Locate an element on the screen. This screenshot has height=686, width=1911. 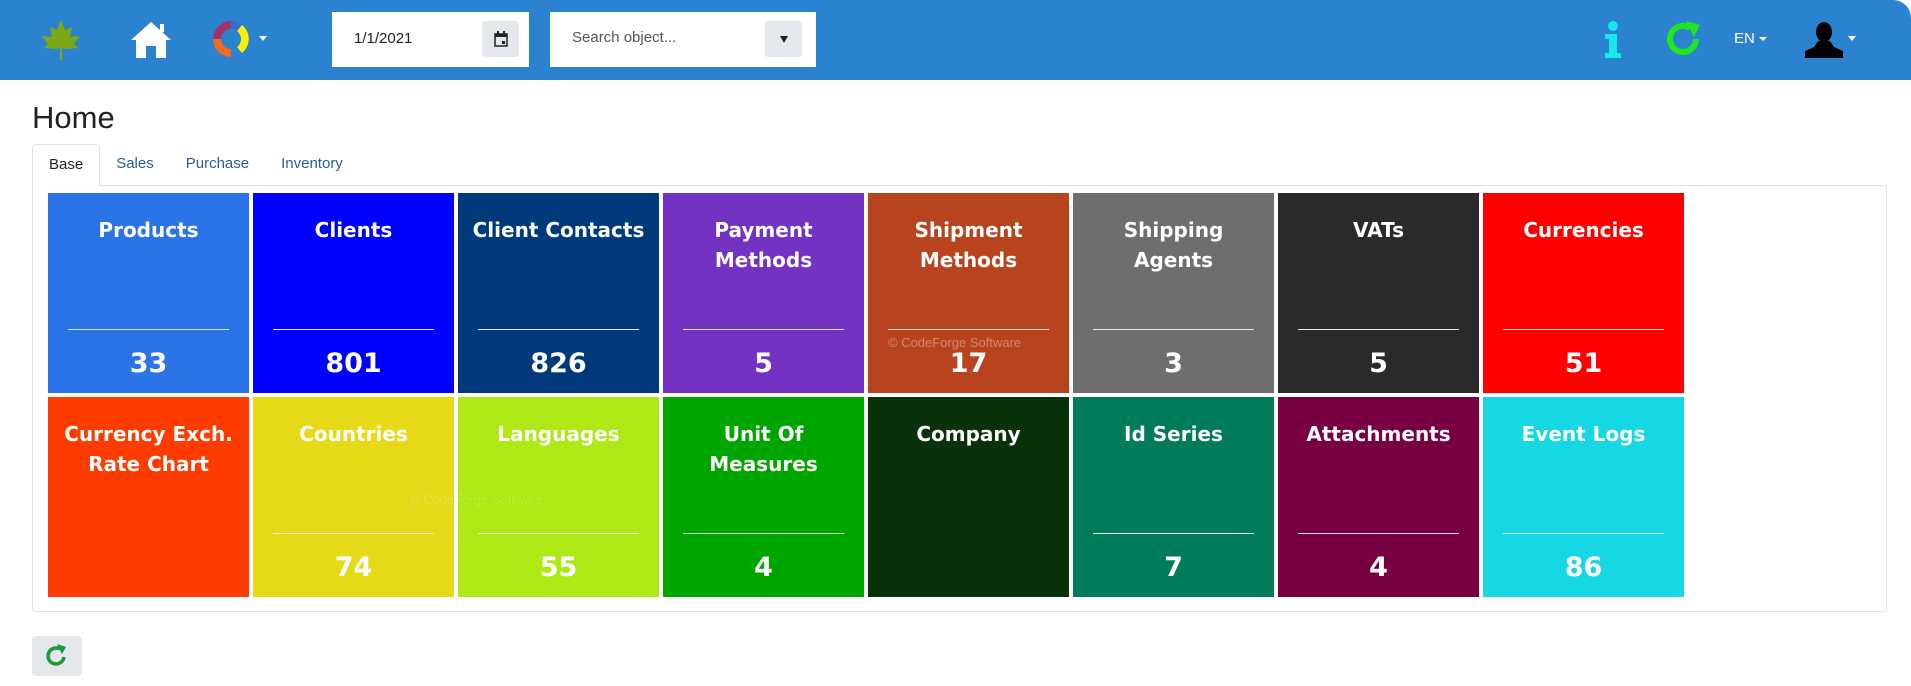
tile-title: Clients is located at coordinates (353, 230).